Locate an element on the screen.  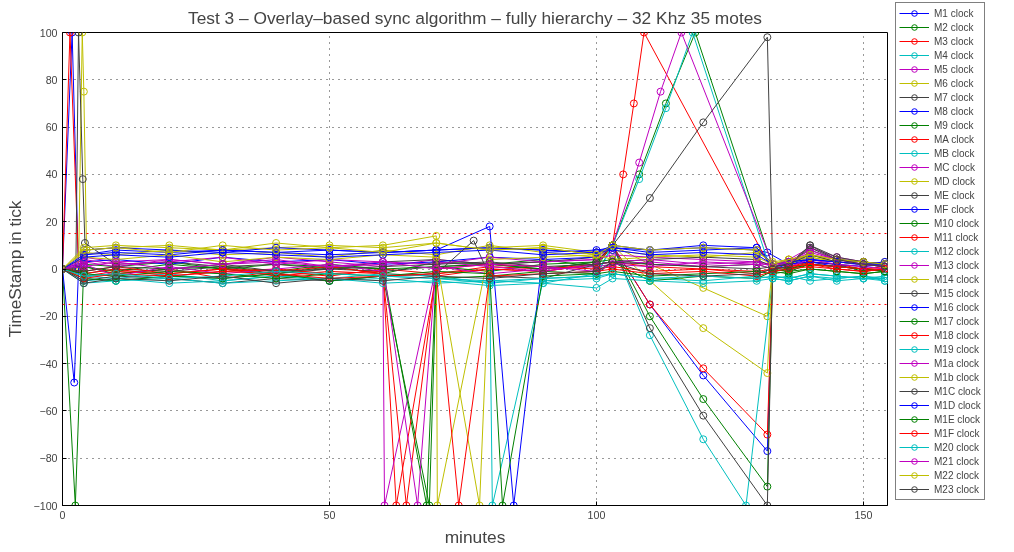
x-tick-label: 0 is located at coordinates (62, 514).